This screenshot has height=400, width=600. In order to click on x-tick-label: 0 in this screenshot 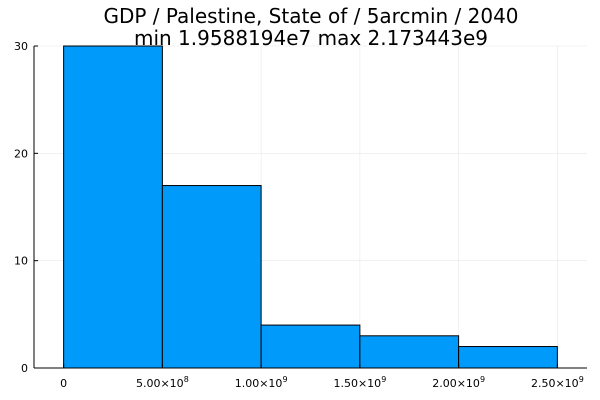, I will do `click(63, 383)`.